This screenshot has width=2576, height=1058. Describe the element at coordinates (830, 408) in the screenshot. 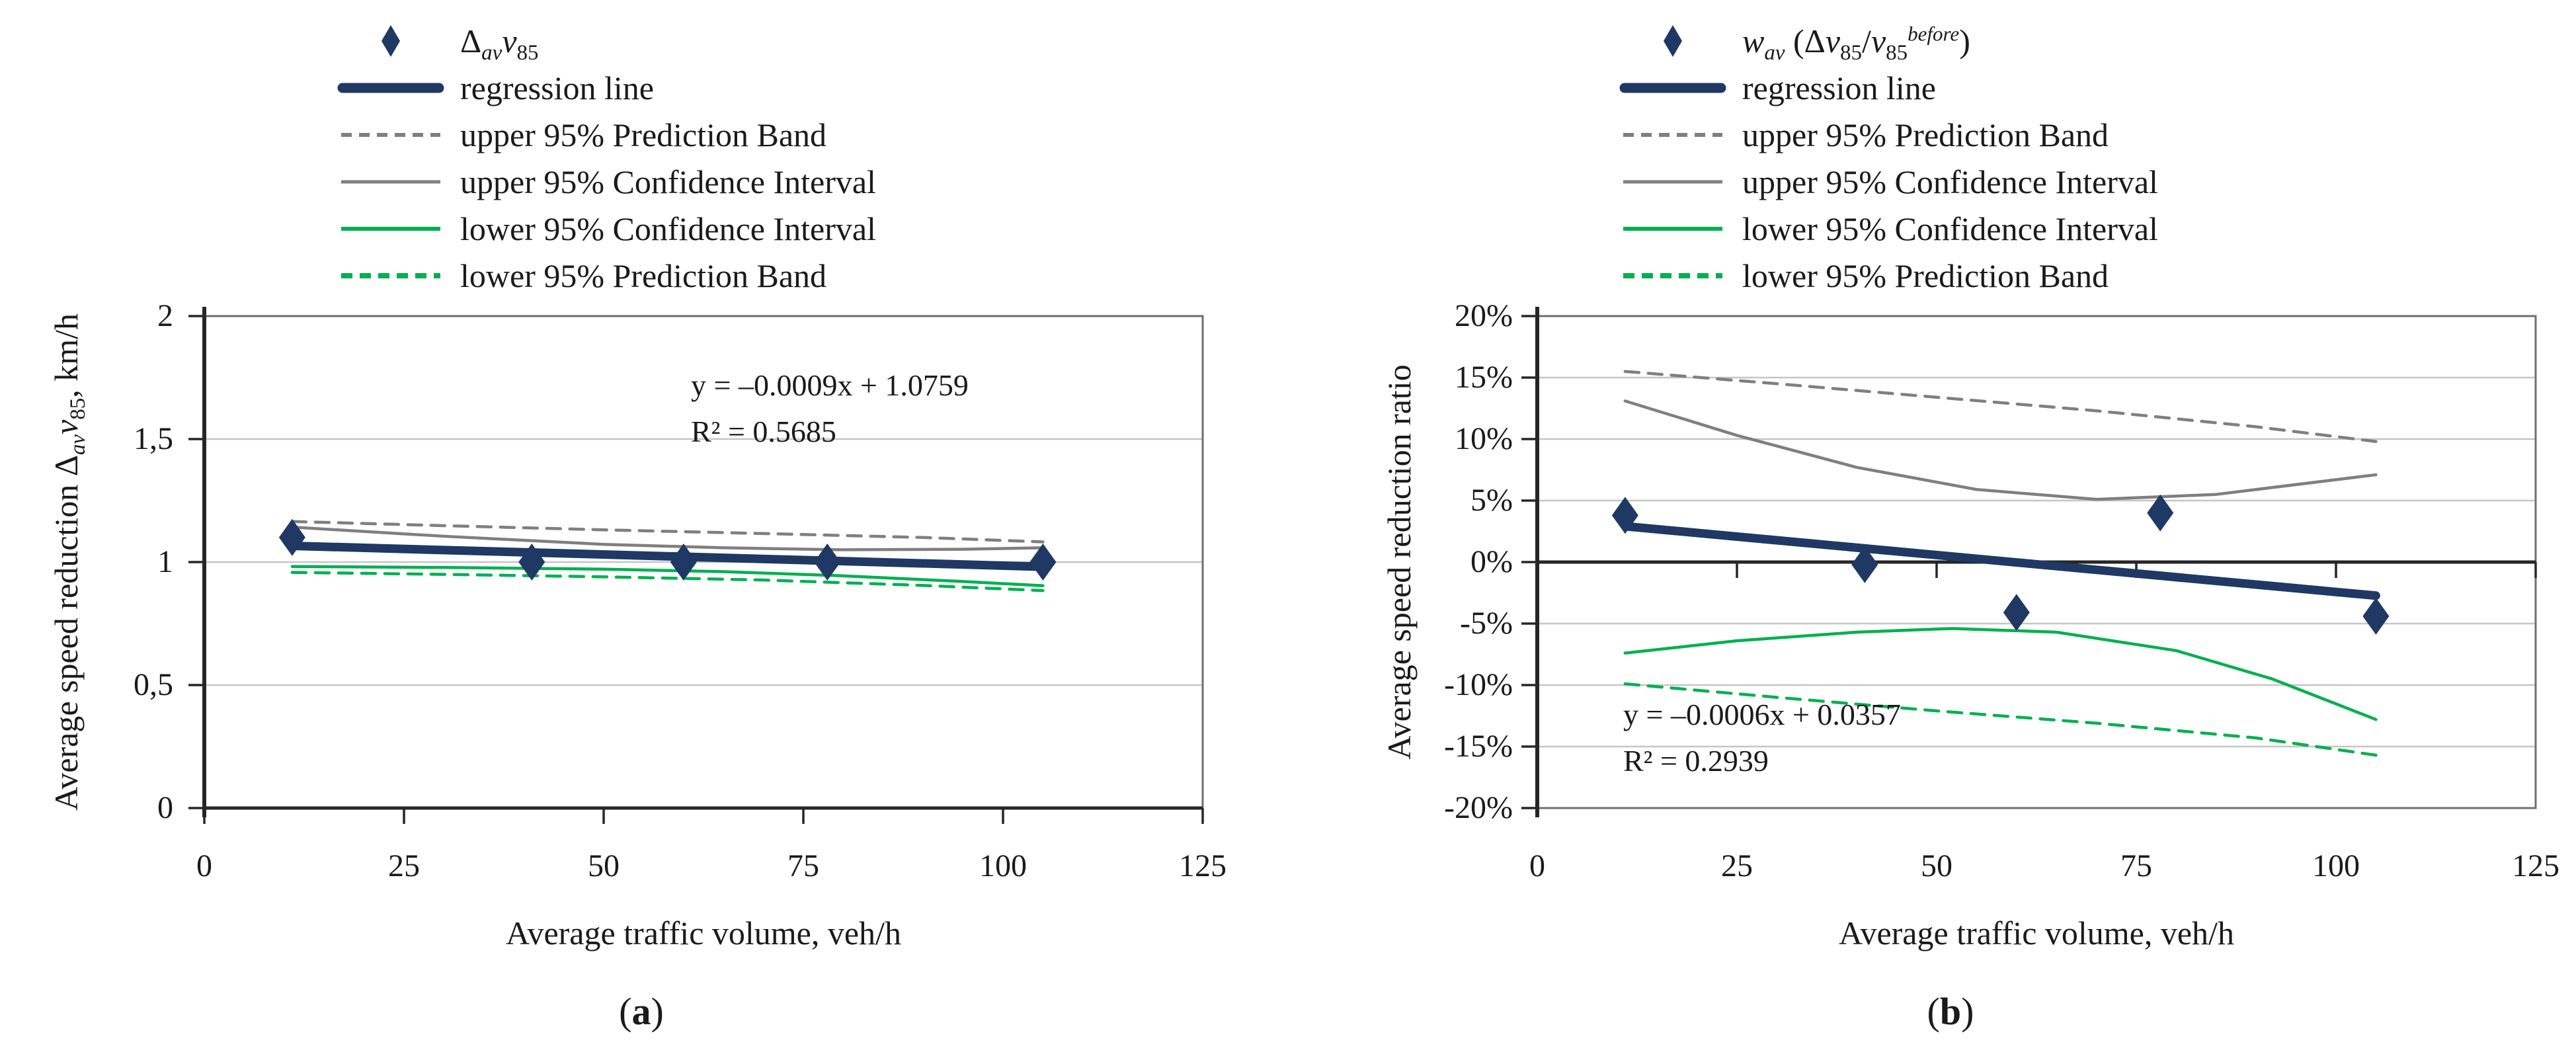

I see `equation-a: y = –0.0009x + 1.0759 R² = 0.5685` at that location.